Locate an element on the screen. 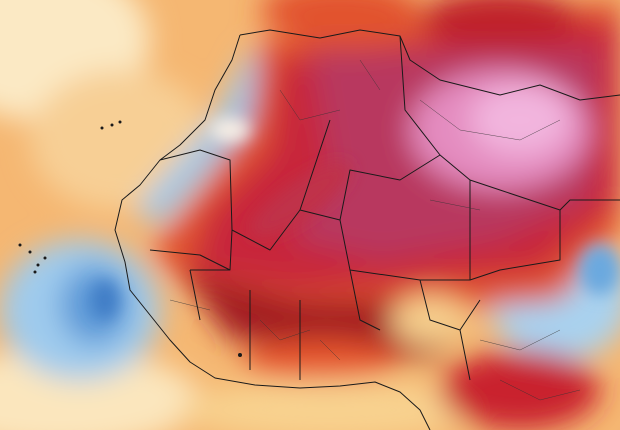 The image size is (620, 430). north-coast is located at coordinates (429, 65).